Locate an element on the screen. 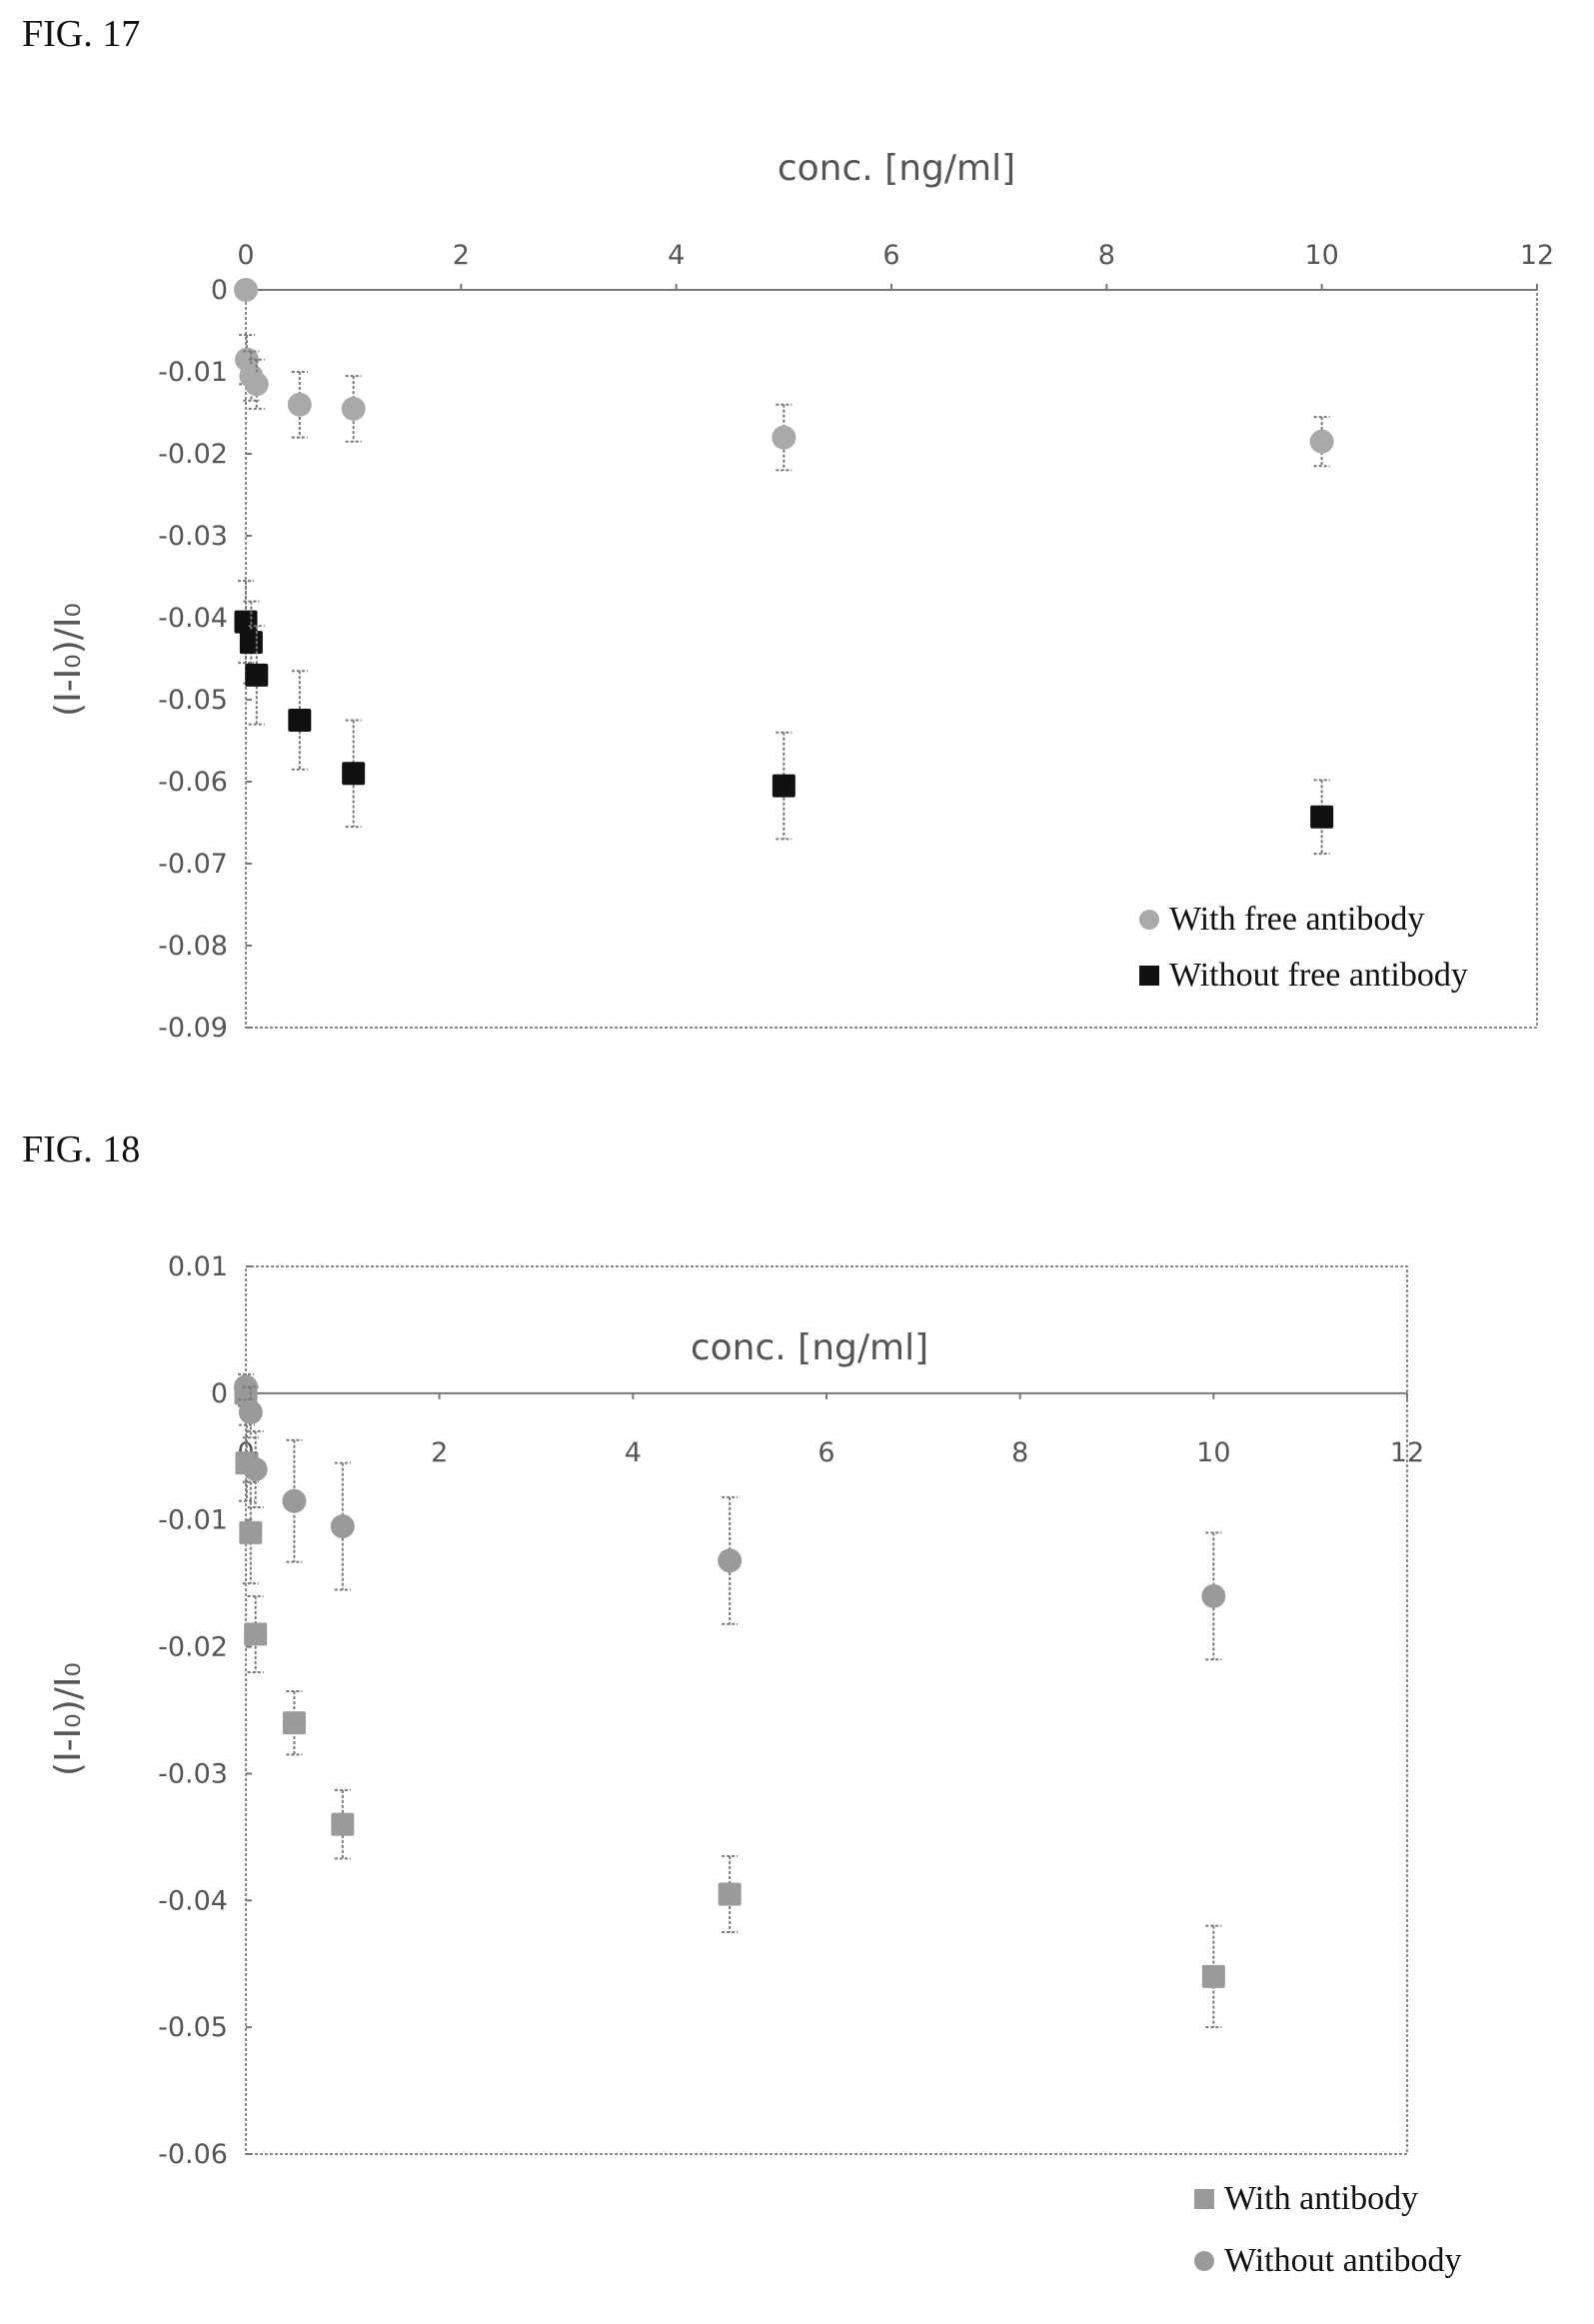 This screenshot has height=2324, width=1594. y-tick-label: -0.07 is located at coordinates (193, 864).